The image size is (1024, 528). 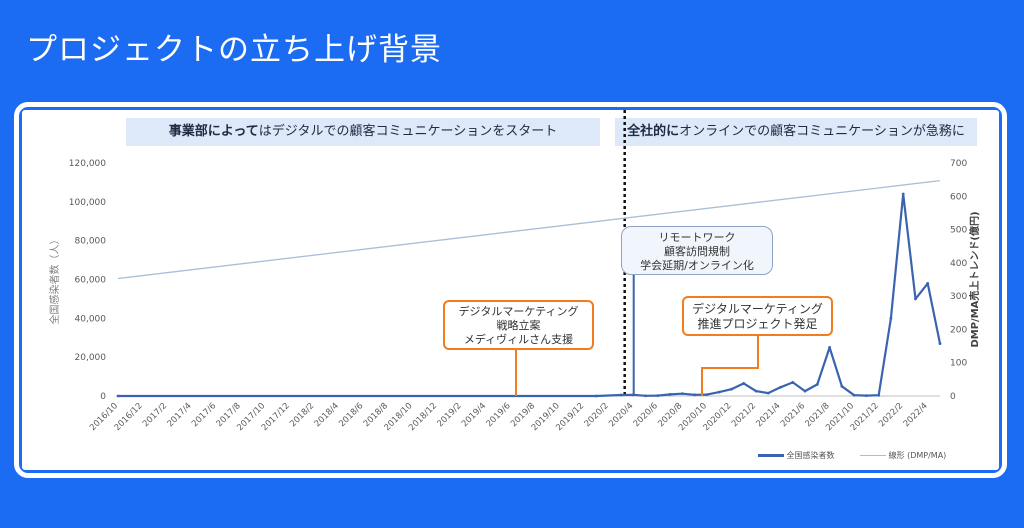 What do you see at coordinates (958, 231) in the screenshot?
I see `y-tick-right: 500` at bounding box center [958, 231].